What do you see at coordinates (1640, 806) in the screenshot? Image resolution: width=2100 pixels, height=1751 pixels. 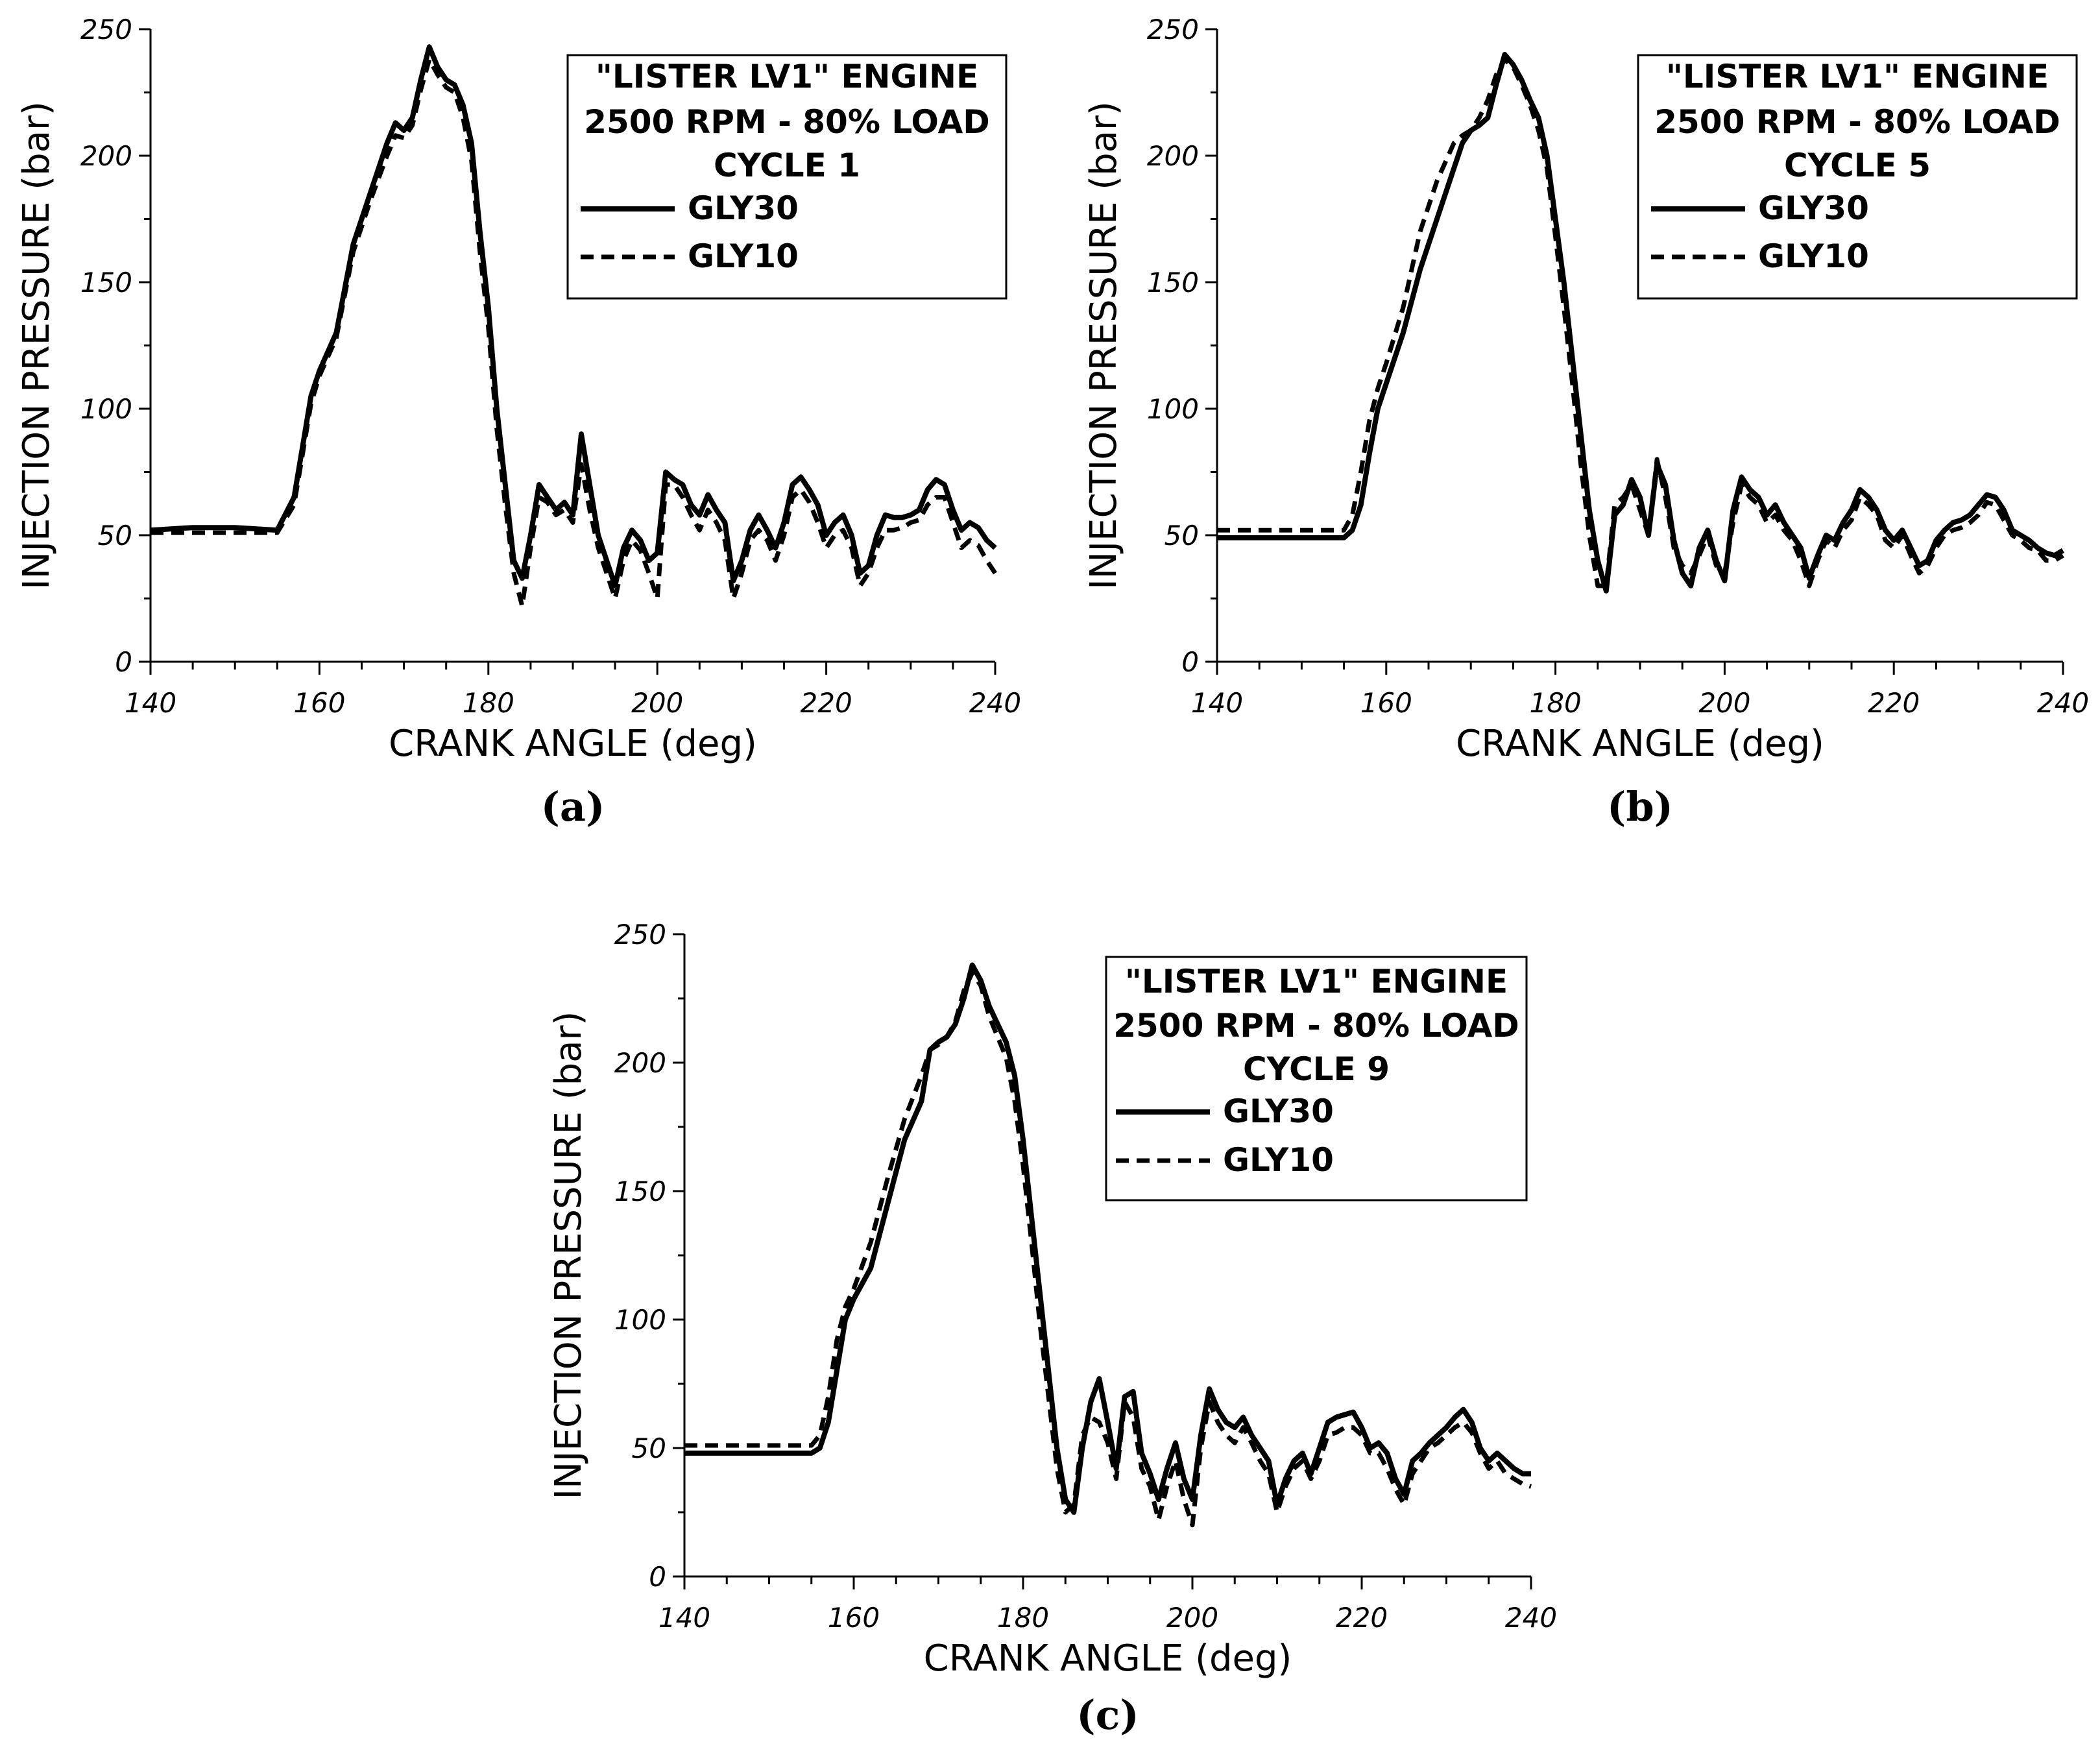 I see `panel-label: (b)` at bounding box center [1640, 806].